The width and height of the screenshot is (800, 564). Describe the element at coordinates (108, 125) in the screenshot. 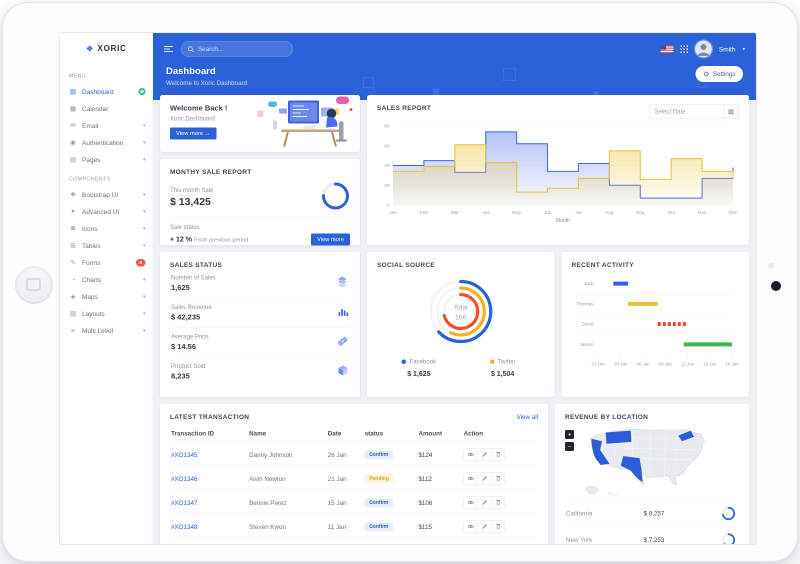

I see `sidebar-item-email: ✉ Email ▾` at that location.